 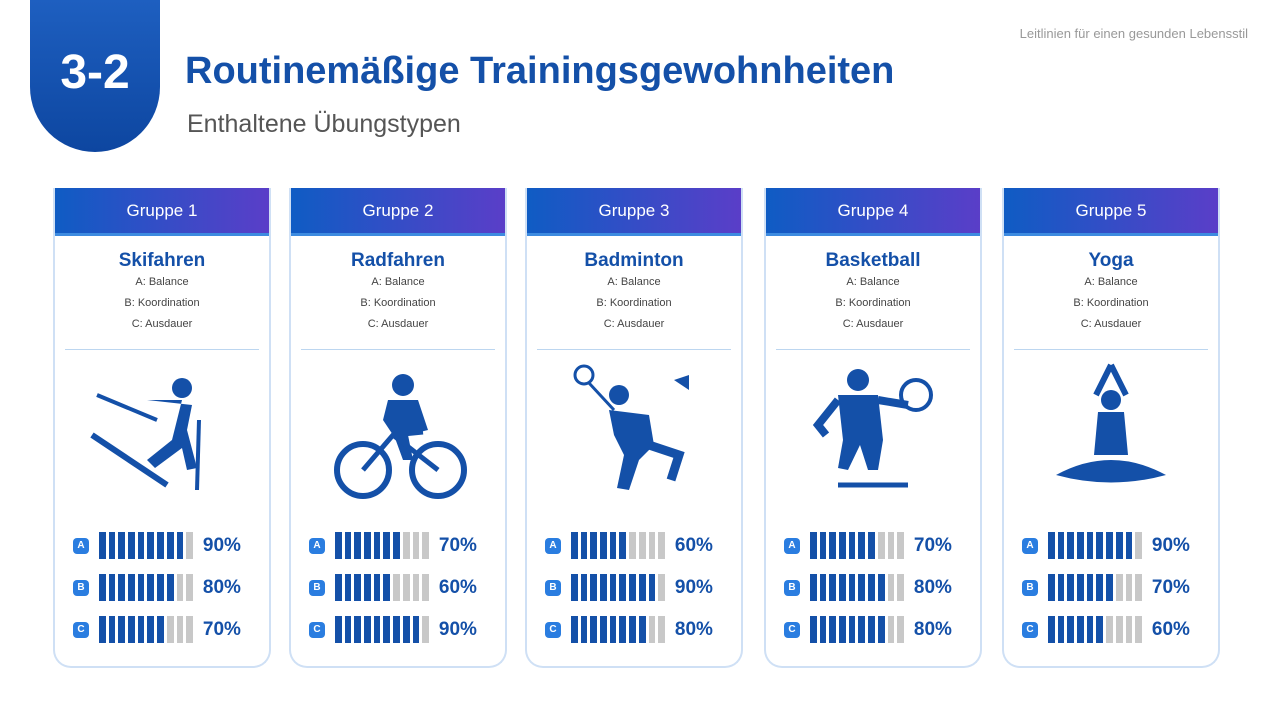 I want to click on metric-row: C 80%, so click(x=868, y=629).